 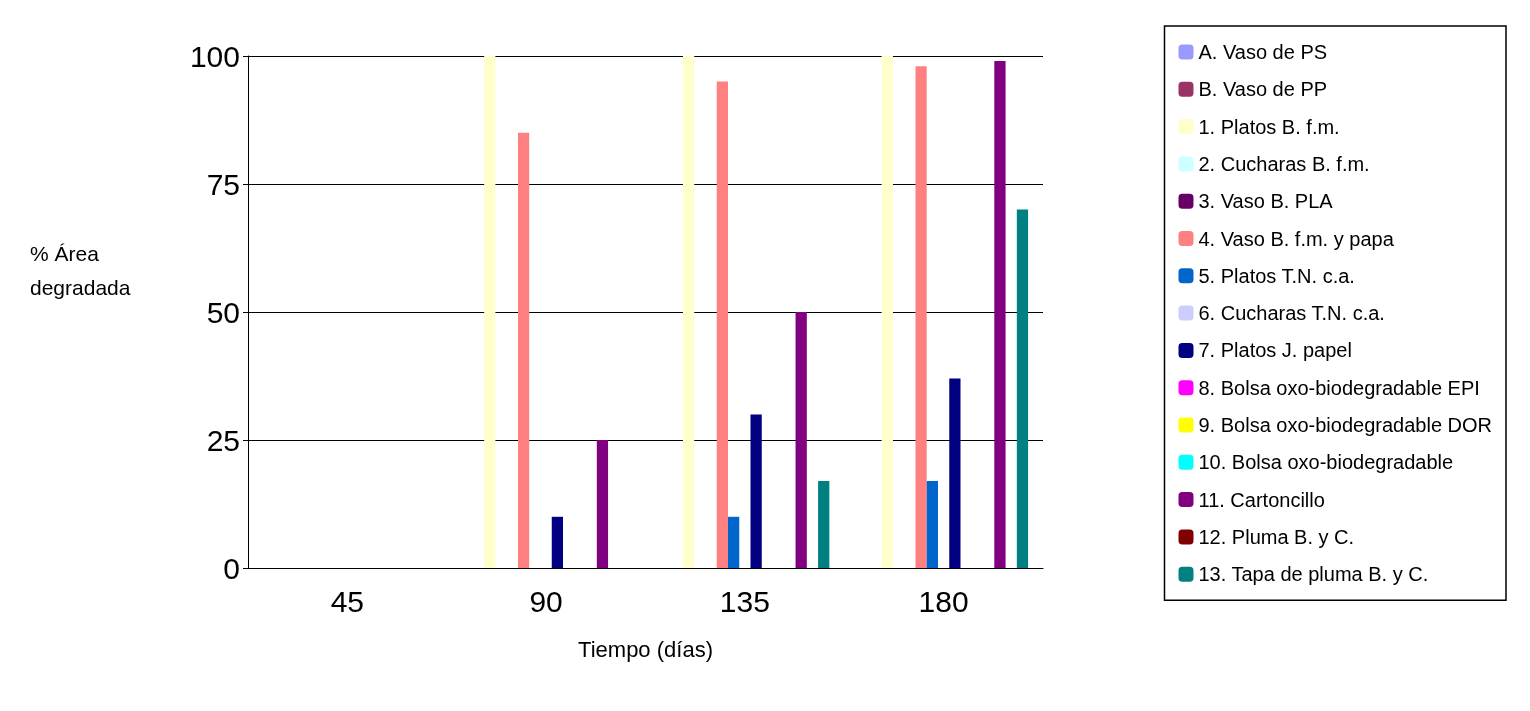 What do you see at coordinates (546, 601) in the screenshot?
I see `x-tick-label: 90` at bounding box center [546, 601].